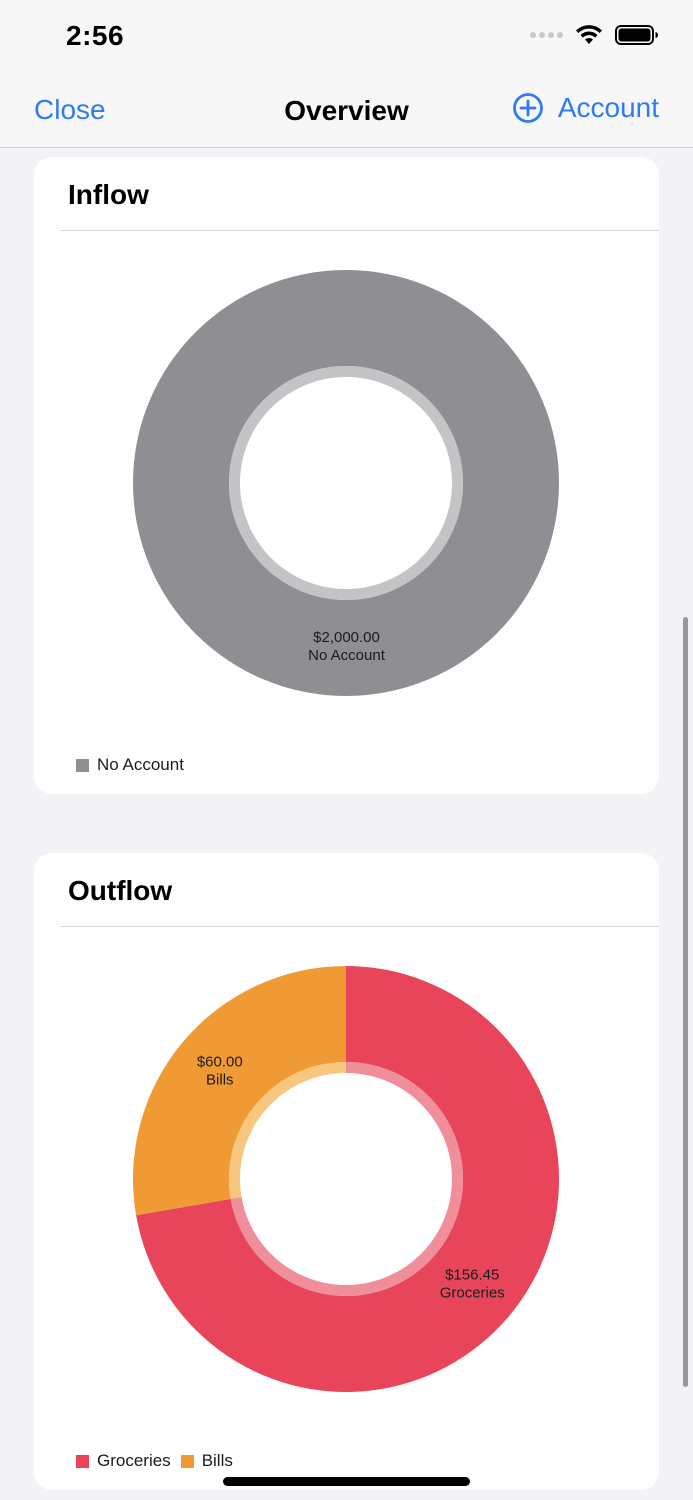 This screenshot has height=1500, width=693. What do you see at coordinates (287, 1130) in the screenshot?
I see `outflow-slice-inner-bills` at bounding box center [287, 1130].